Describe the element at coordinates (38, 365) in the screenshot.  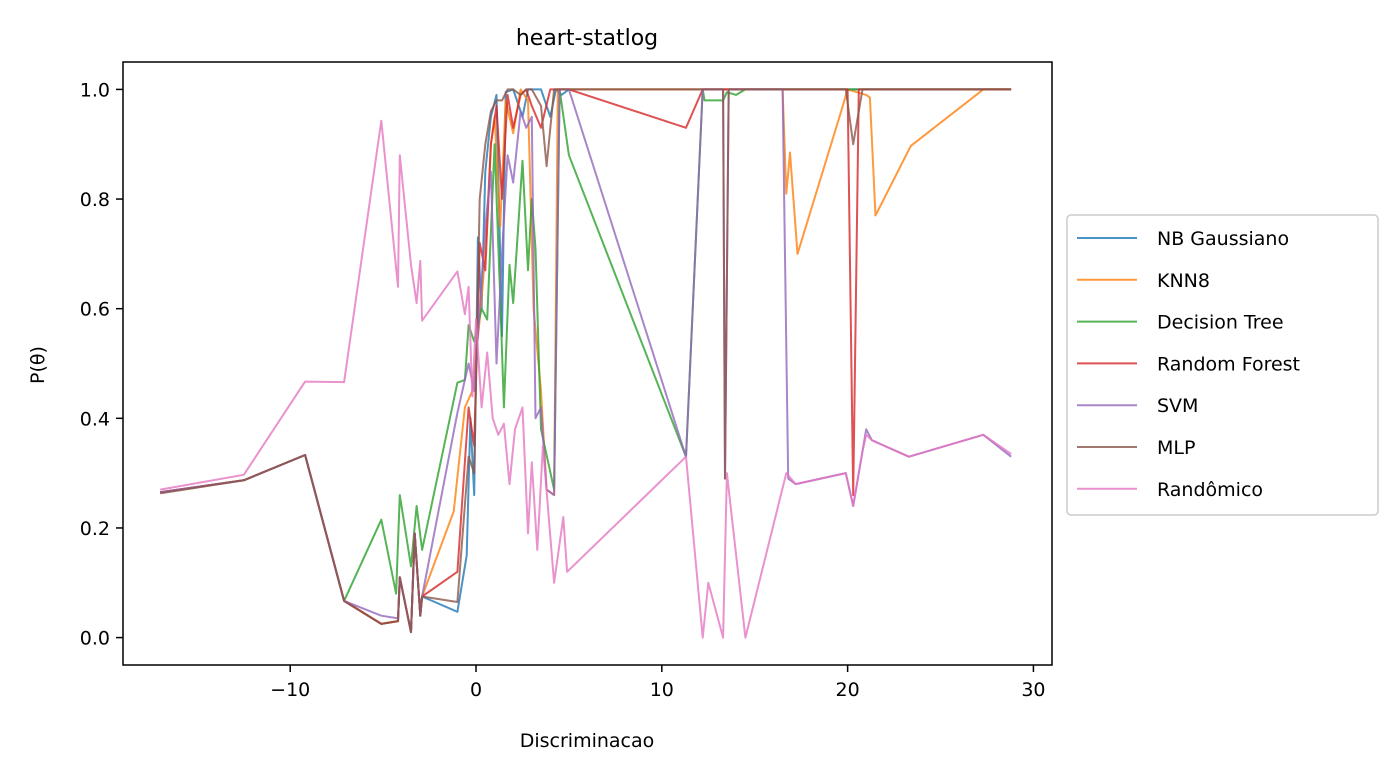
I see `y-axis-label: P(θ)` at that location.